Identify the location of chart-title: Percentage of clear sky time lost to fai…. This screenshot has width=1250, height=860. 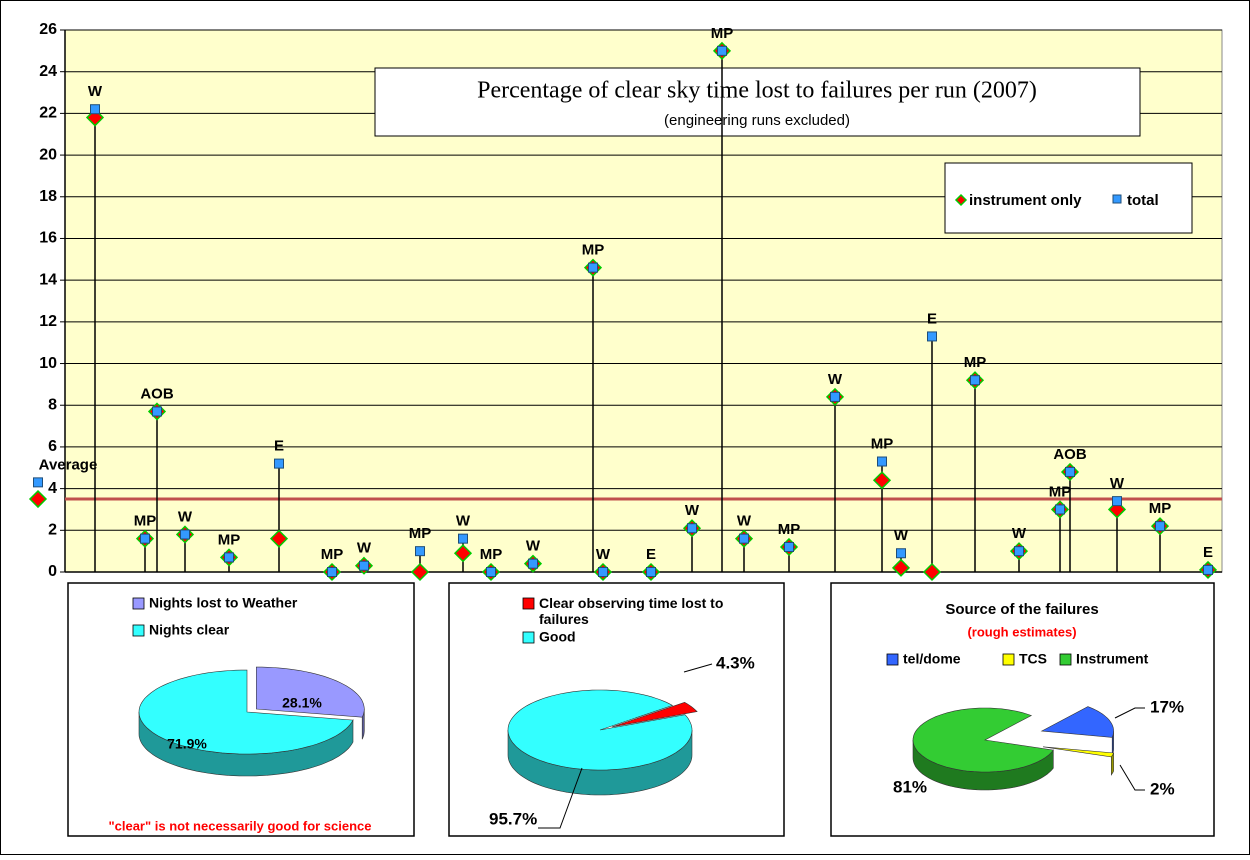
(757, 91).